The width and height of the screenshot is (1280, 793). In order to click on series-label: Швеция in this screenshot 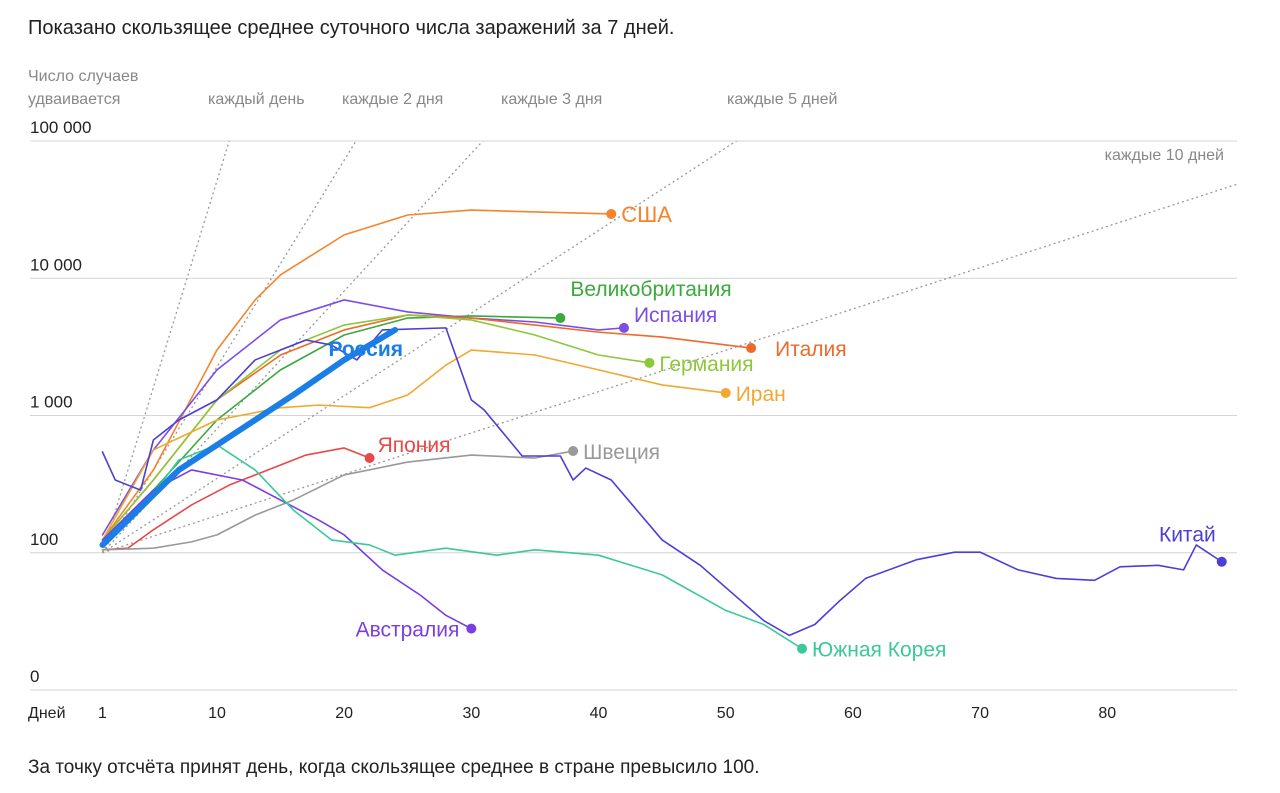, I will do `click(621, 452)`.